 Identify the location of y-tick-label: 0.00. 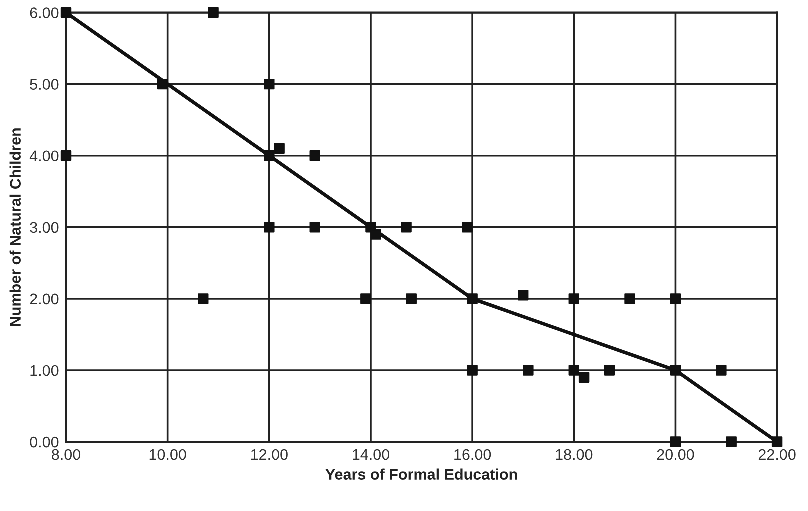
(44, 442).